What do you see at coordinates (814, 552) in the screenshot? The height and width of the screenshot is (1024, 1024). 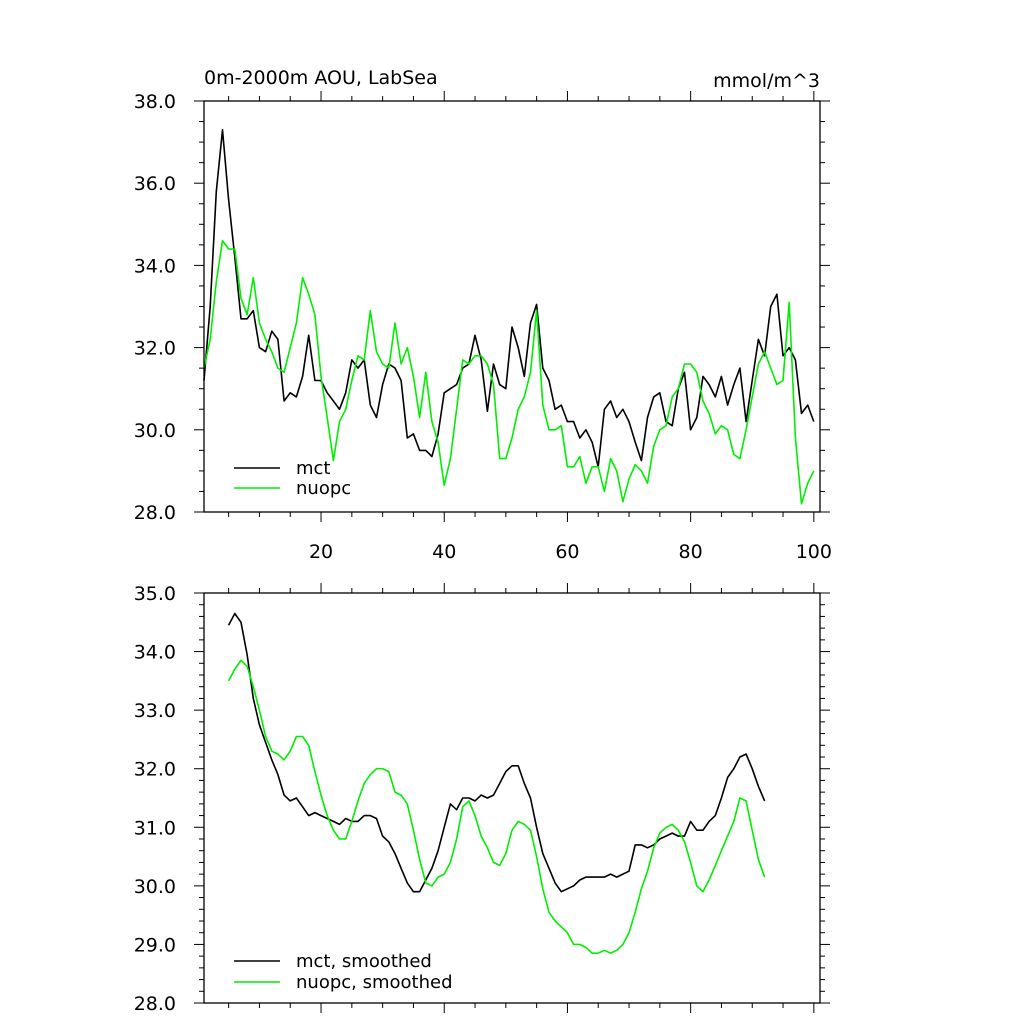 I see `x-tick-label: 100` at bounding box center [814, 552].